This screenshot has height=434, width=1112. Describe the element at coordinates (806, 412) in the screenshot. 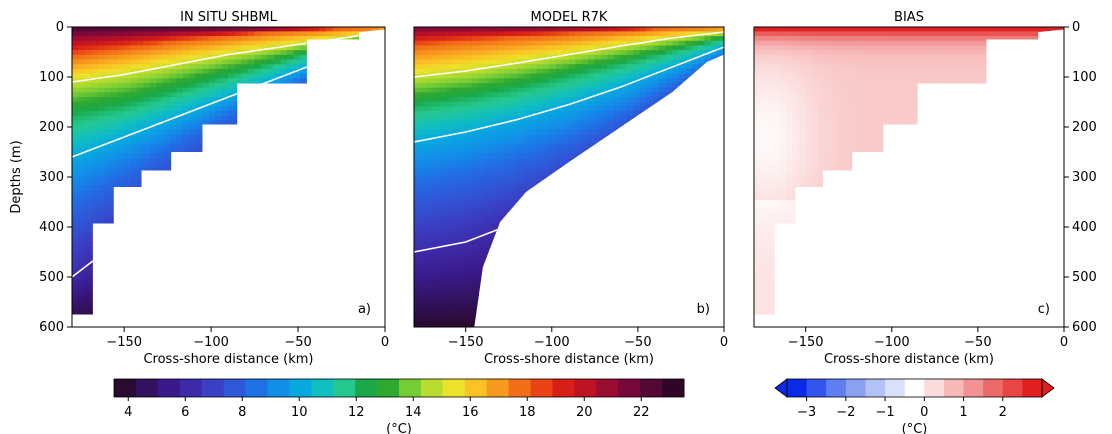

I see `colorbar-tick-label: −3` at that location.